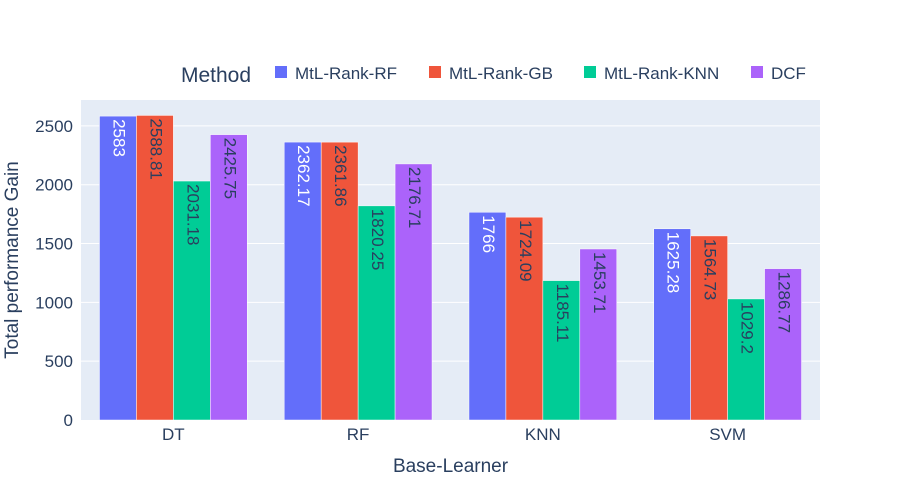  I want to click on x-tick-label: KNN, so click(543, 434).